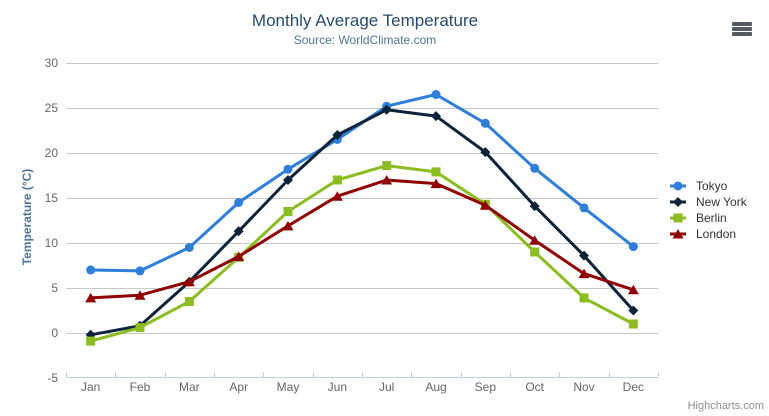 Image resolution: width=769 pixels, height=416 pixels. What do you see at coordinates (365, 20) in the screenshot?
I see `chart-title: Monthly Average Temperature` at bounding box center [365, 20].